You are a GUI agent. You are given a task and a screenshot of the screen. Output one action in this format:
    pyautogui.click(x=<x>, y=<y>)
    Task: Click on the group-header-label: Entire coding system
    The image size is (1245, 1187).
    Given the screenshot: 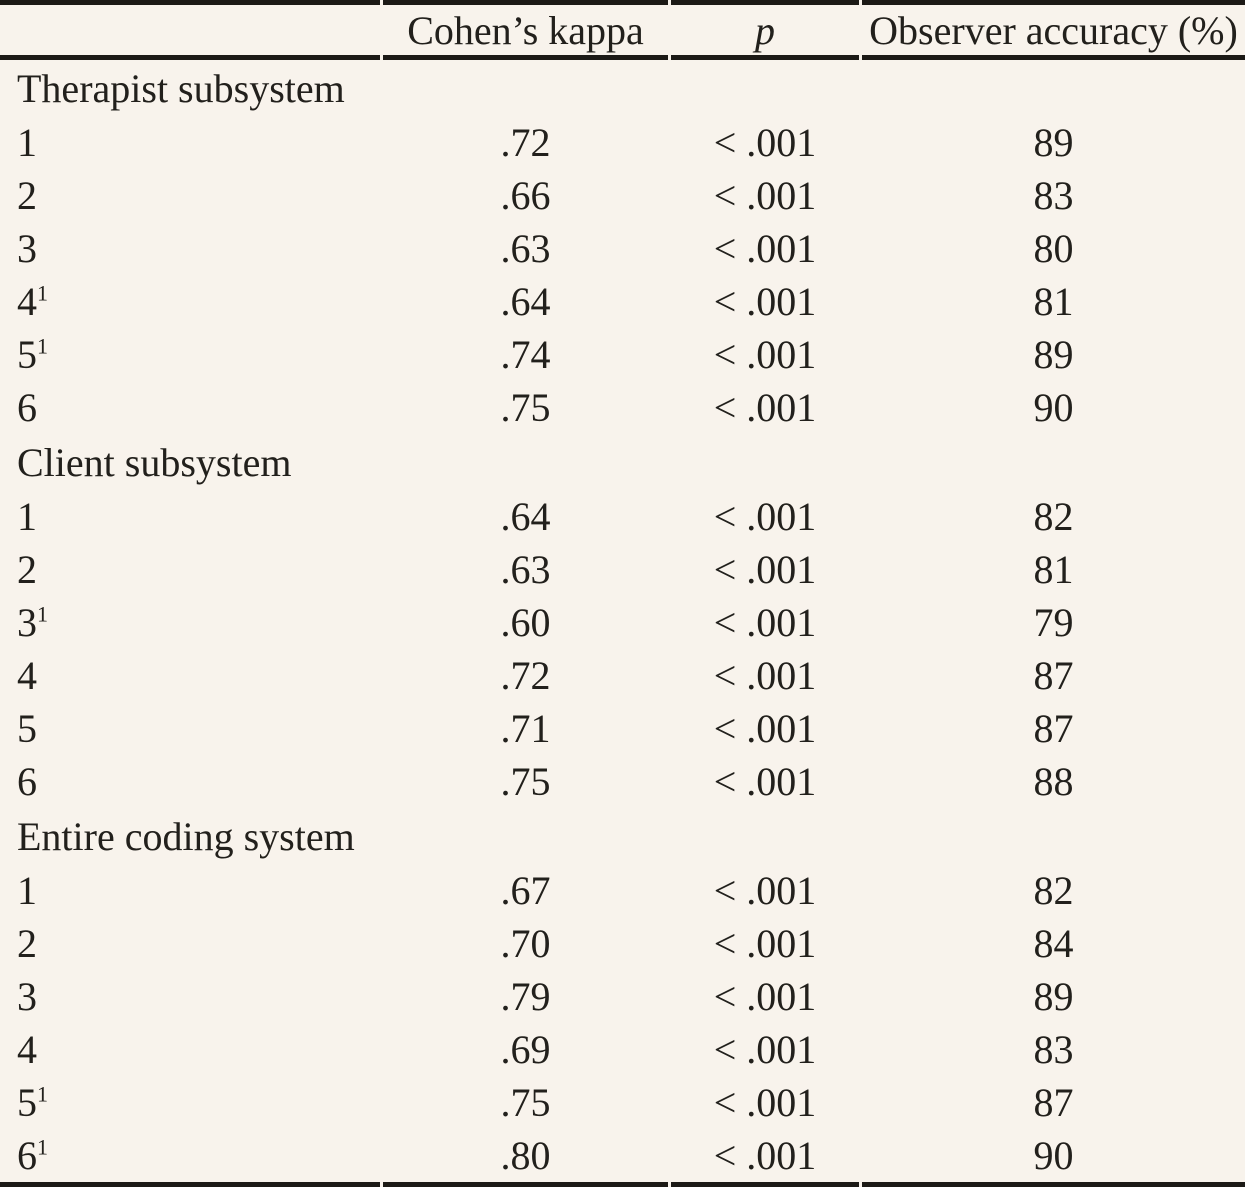 What is the action you would take?
    pyautogui.click(x=186, y=836)
    